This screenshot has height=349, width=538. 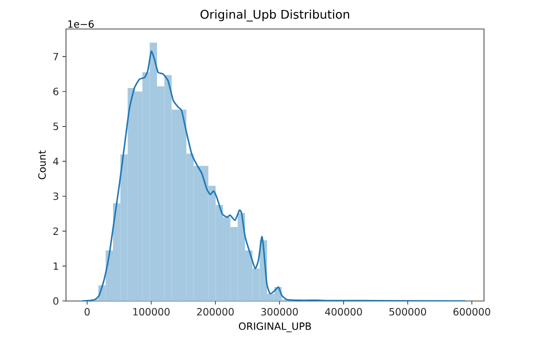 I want to click on x-tick-label: 400000, so click(x=343, y=312).